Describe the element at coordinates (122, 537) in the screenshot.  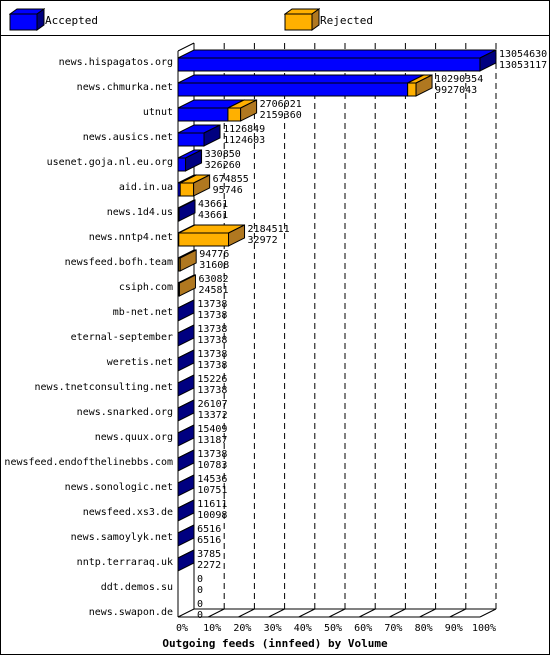
I see `category-label: news.samoylyk.net` at that location.